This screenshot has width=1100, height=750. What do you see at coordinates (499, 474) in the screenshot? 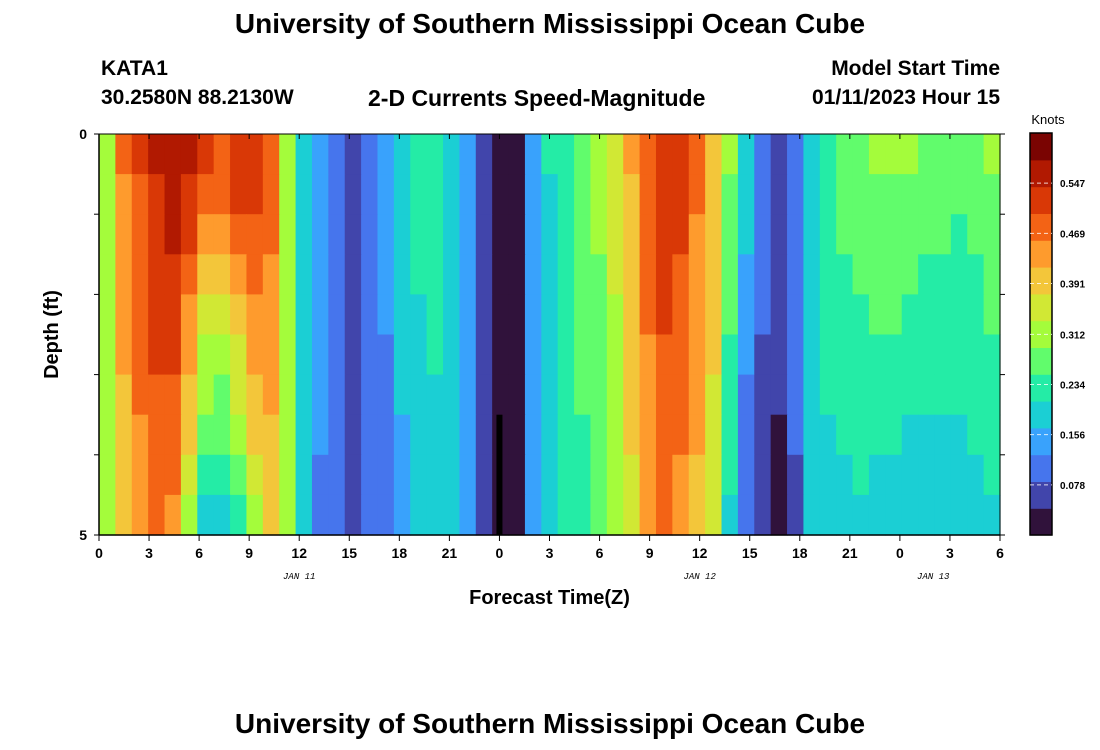
I see `hour-zero-bar` at bounding box center [499, 474].